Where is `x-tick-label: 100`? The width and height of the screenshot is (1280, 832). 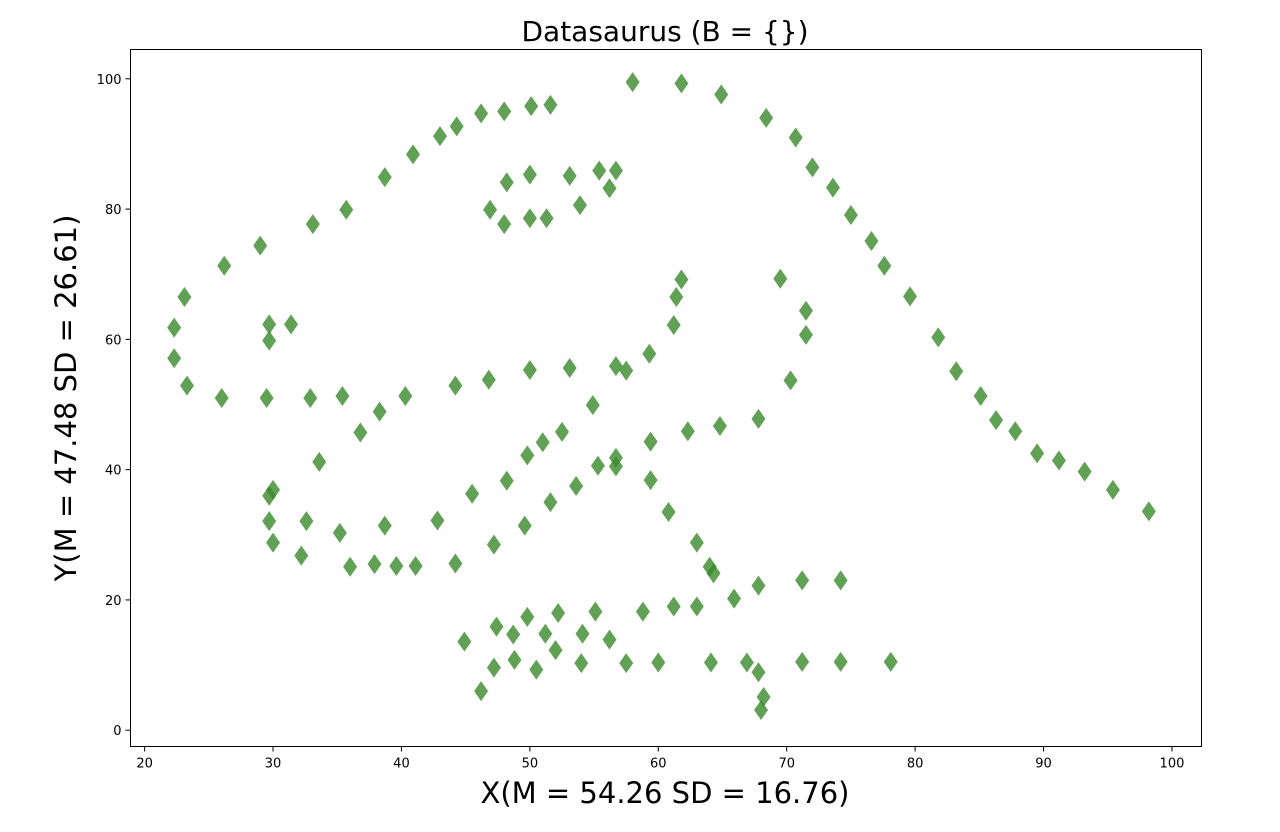
x-tick-label: 100 is located at coordinates (1172, 764).